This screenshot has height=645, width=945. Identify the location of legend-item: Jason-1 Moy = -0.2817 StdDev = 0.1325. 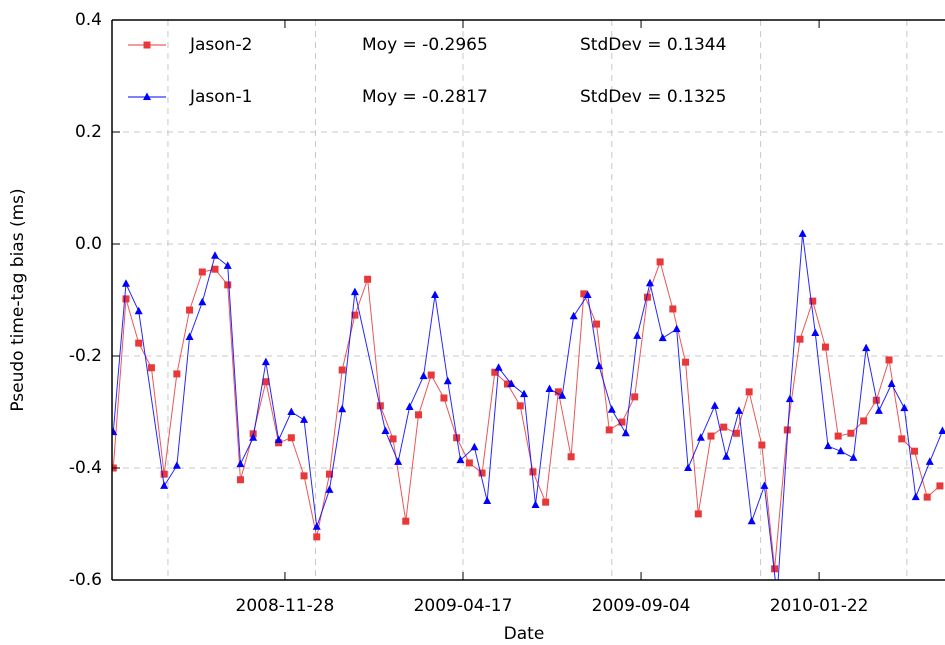
(427, 97).